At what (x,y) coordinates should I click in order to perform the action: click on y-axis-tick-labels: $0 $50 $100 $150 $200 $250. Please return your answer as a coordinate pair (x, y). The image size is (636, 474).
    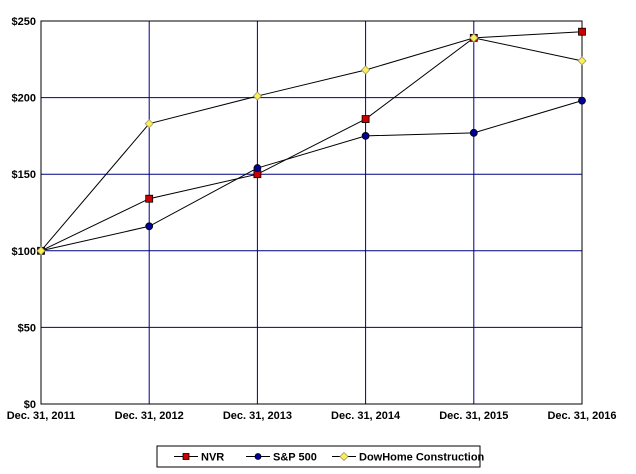
    Looking at the image, I should click on (24, 213).